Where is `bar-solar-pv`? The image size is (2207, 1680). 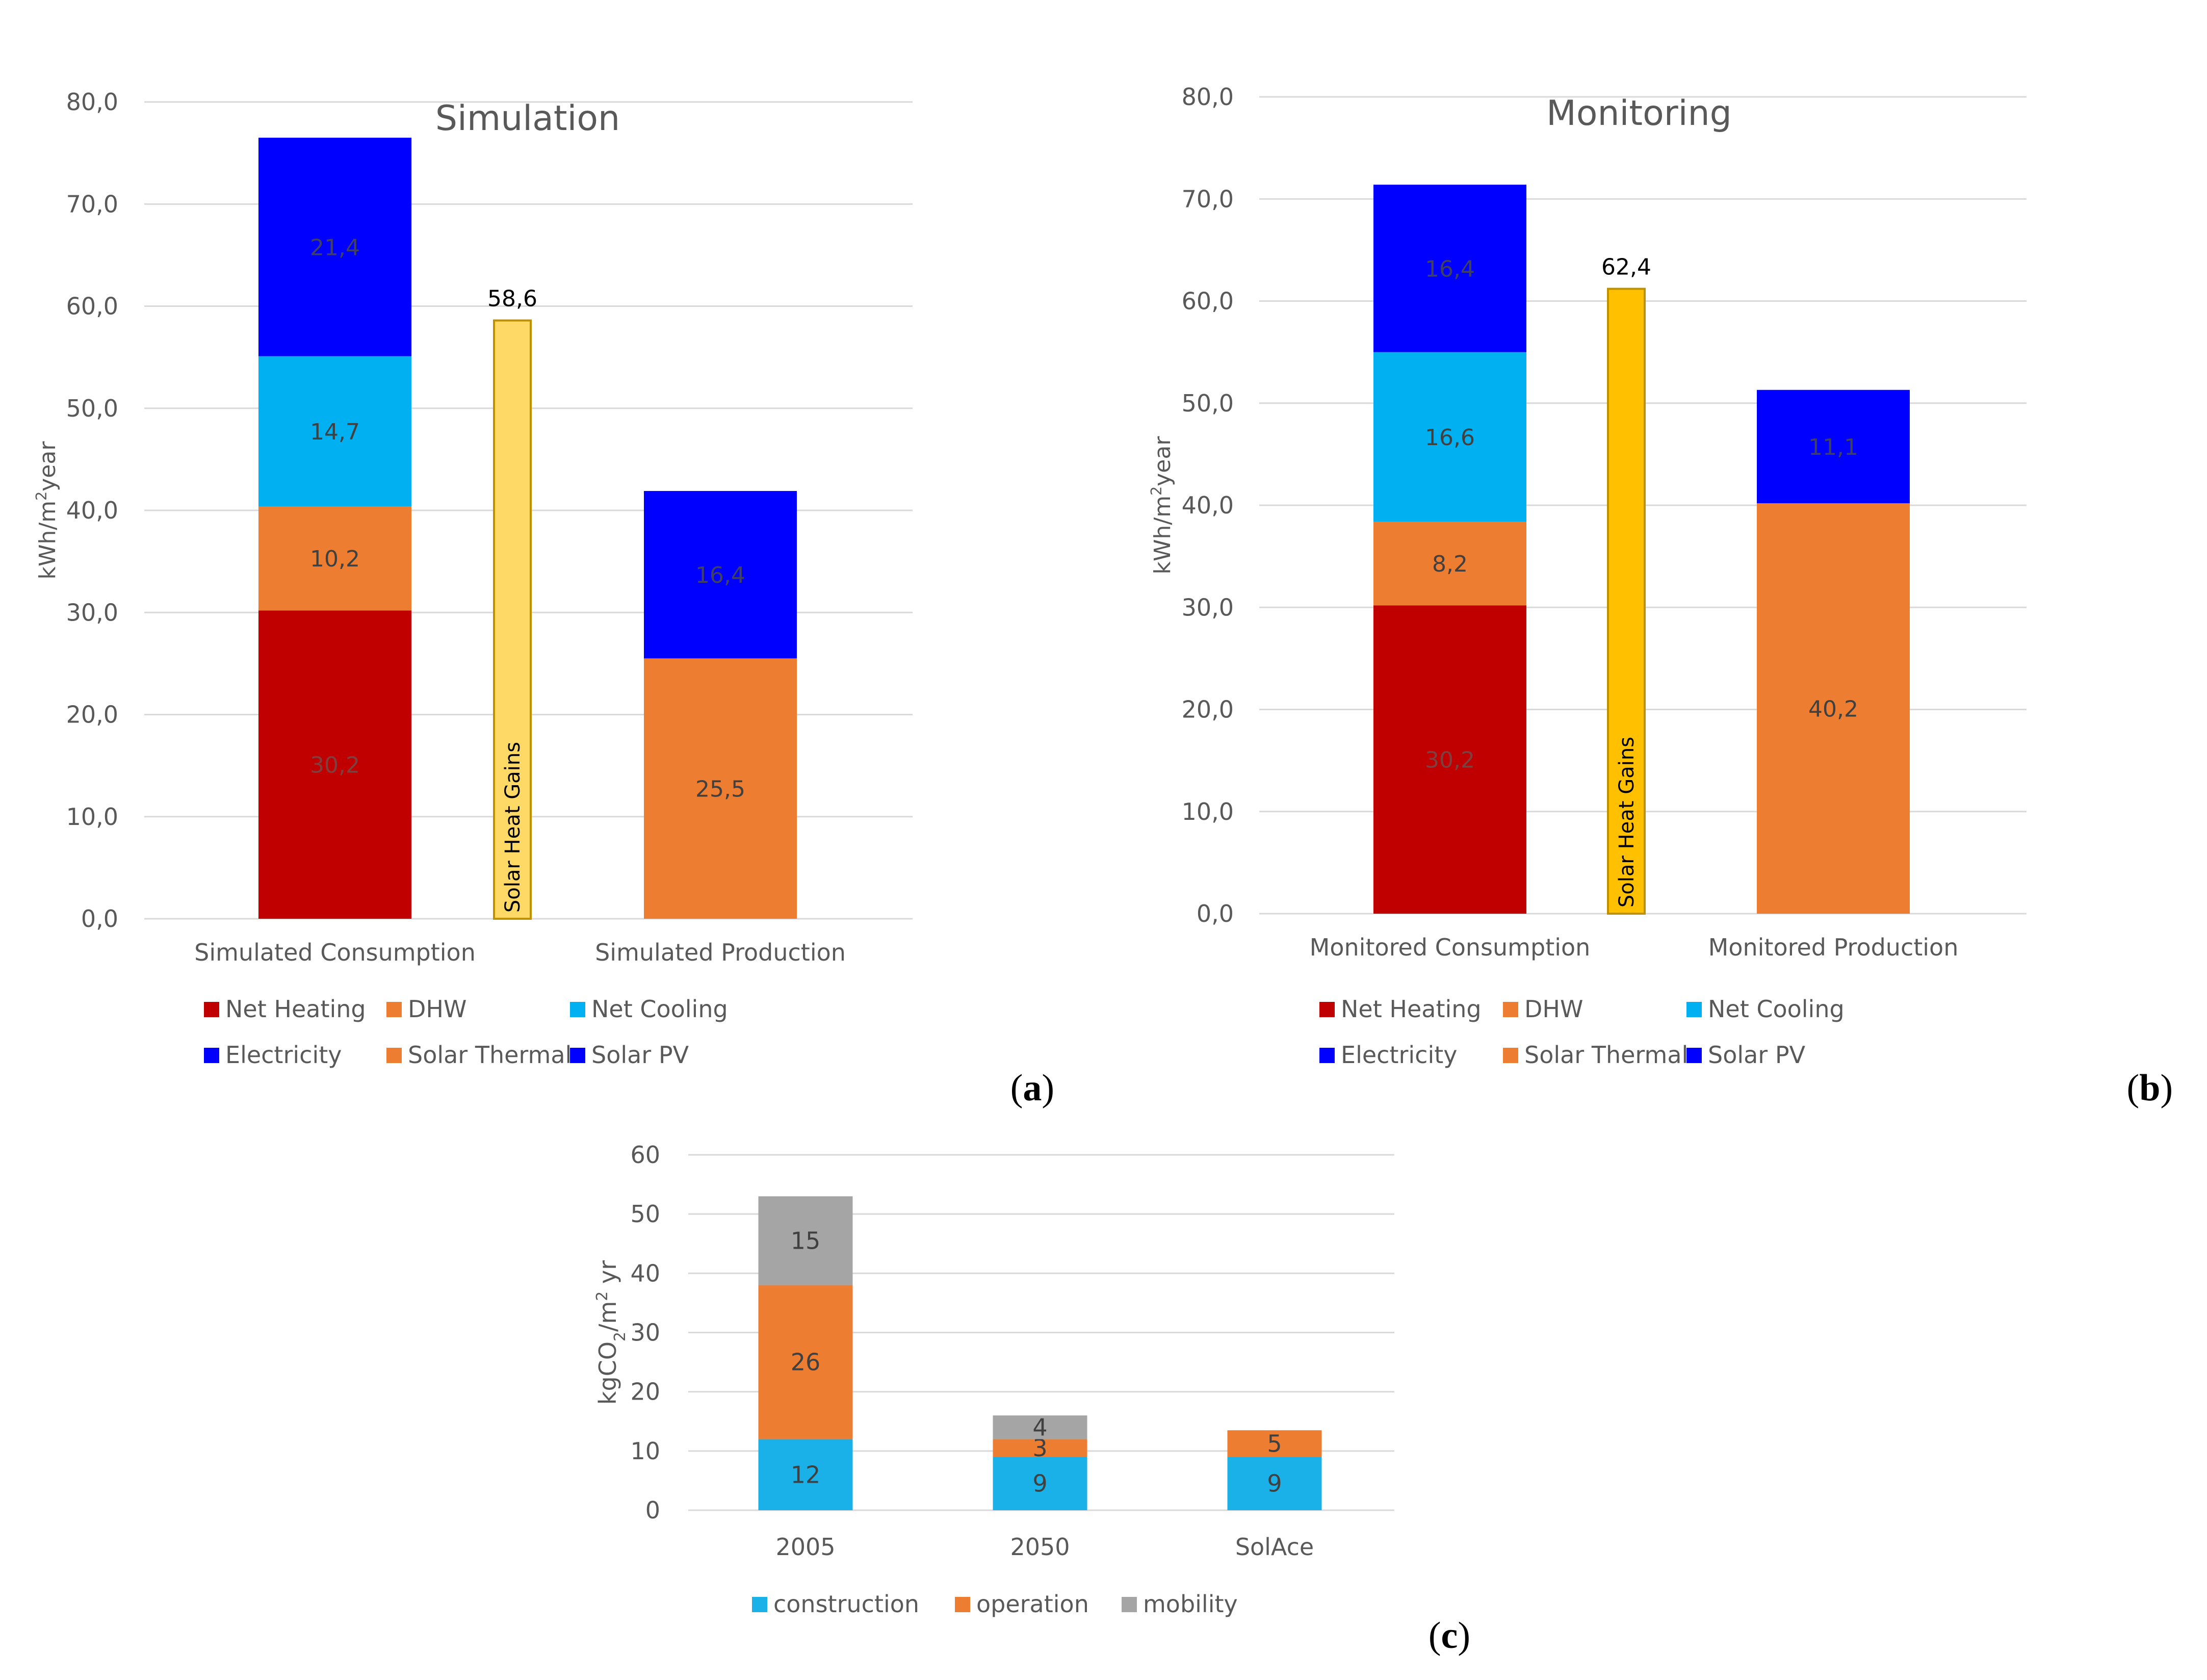 bar-solar-pv is located at coordinates (1834, 446).